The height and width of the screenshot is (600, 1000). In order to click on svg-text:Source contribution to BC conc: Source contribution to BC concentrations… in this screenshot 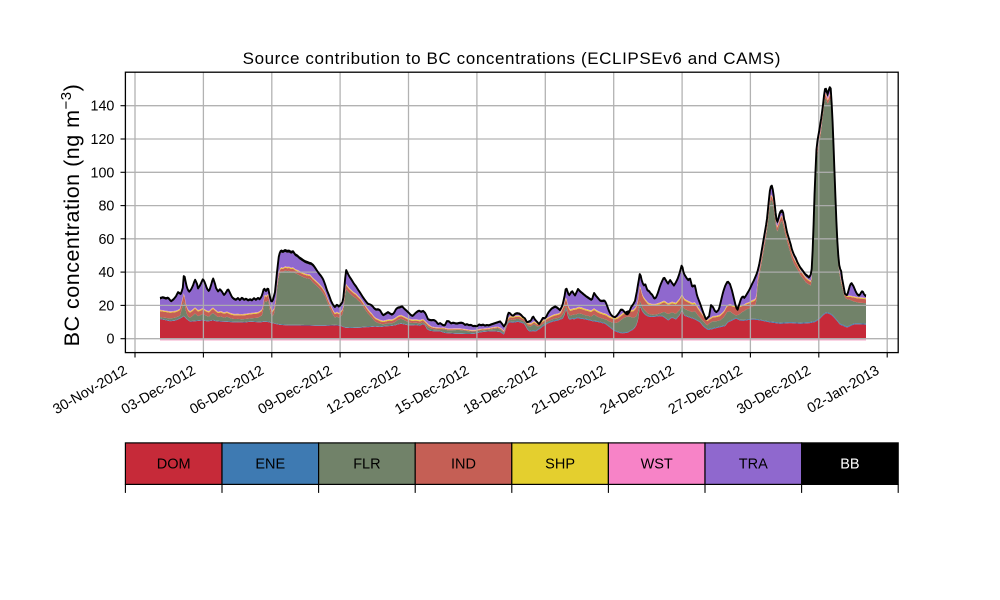, I will do `click(512, 58)`.